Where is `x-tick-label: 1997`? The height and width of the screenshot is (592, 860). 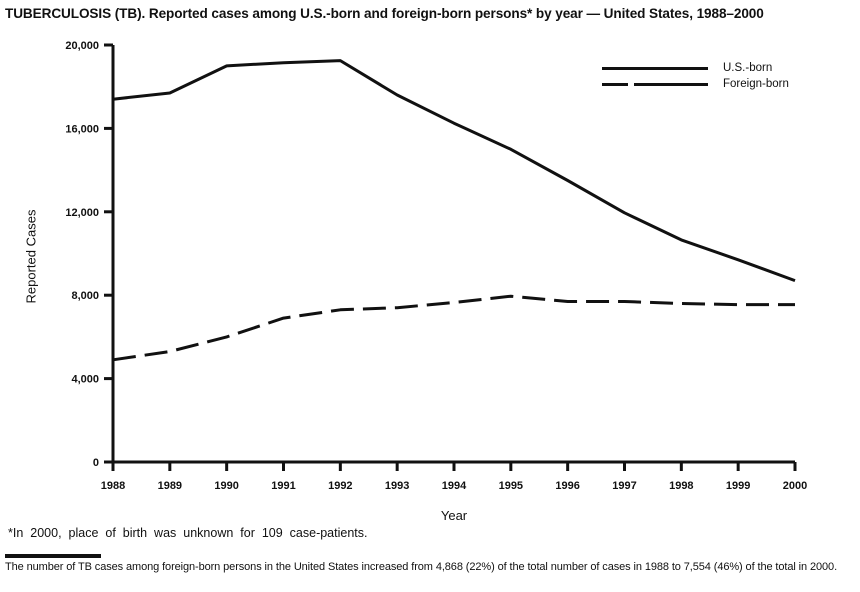
x-tick-label: 1997 is located at coordinates (624, 486).